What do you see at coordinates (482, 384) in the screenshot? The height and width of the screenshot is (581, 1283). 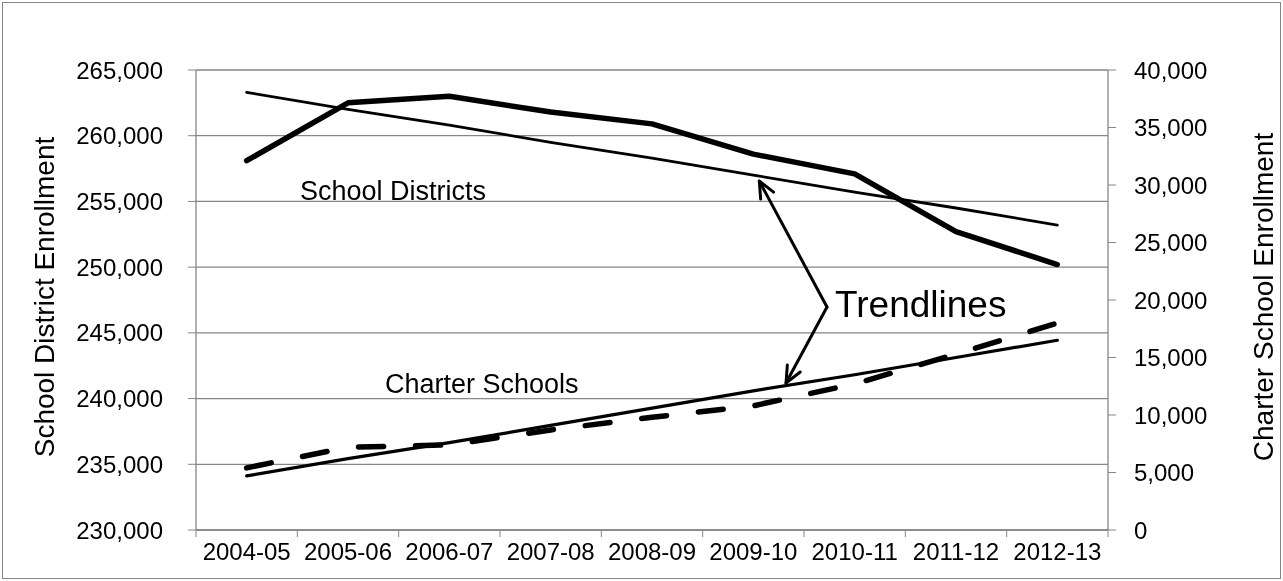 I see `series-label: Charter Schools` at bounding box center [482, 384].